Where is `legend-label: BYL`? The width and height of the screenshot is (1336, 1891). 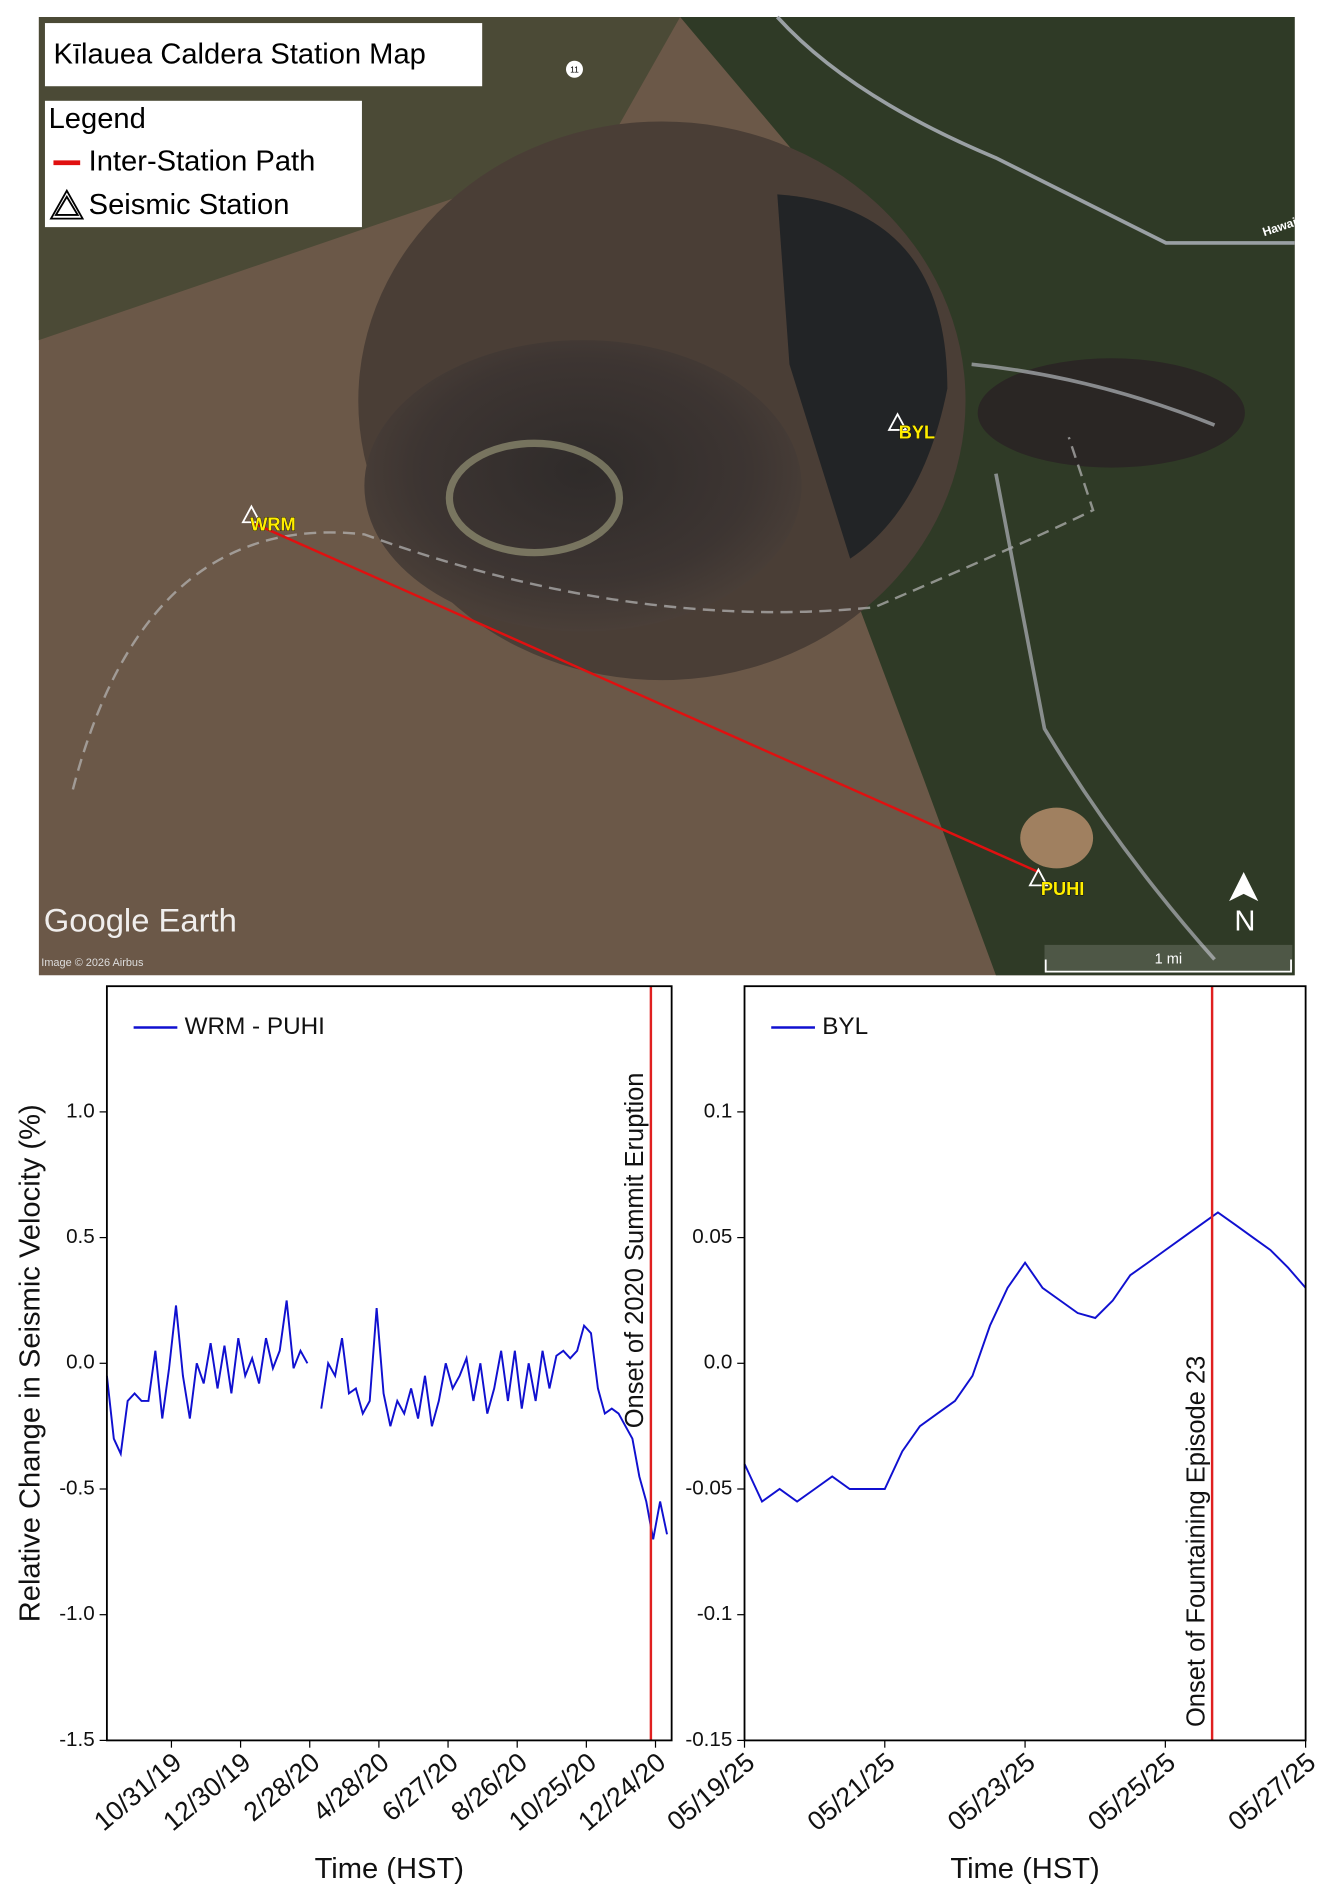
legend-label: BYL is located at coordinates (845, 1026).